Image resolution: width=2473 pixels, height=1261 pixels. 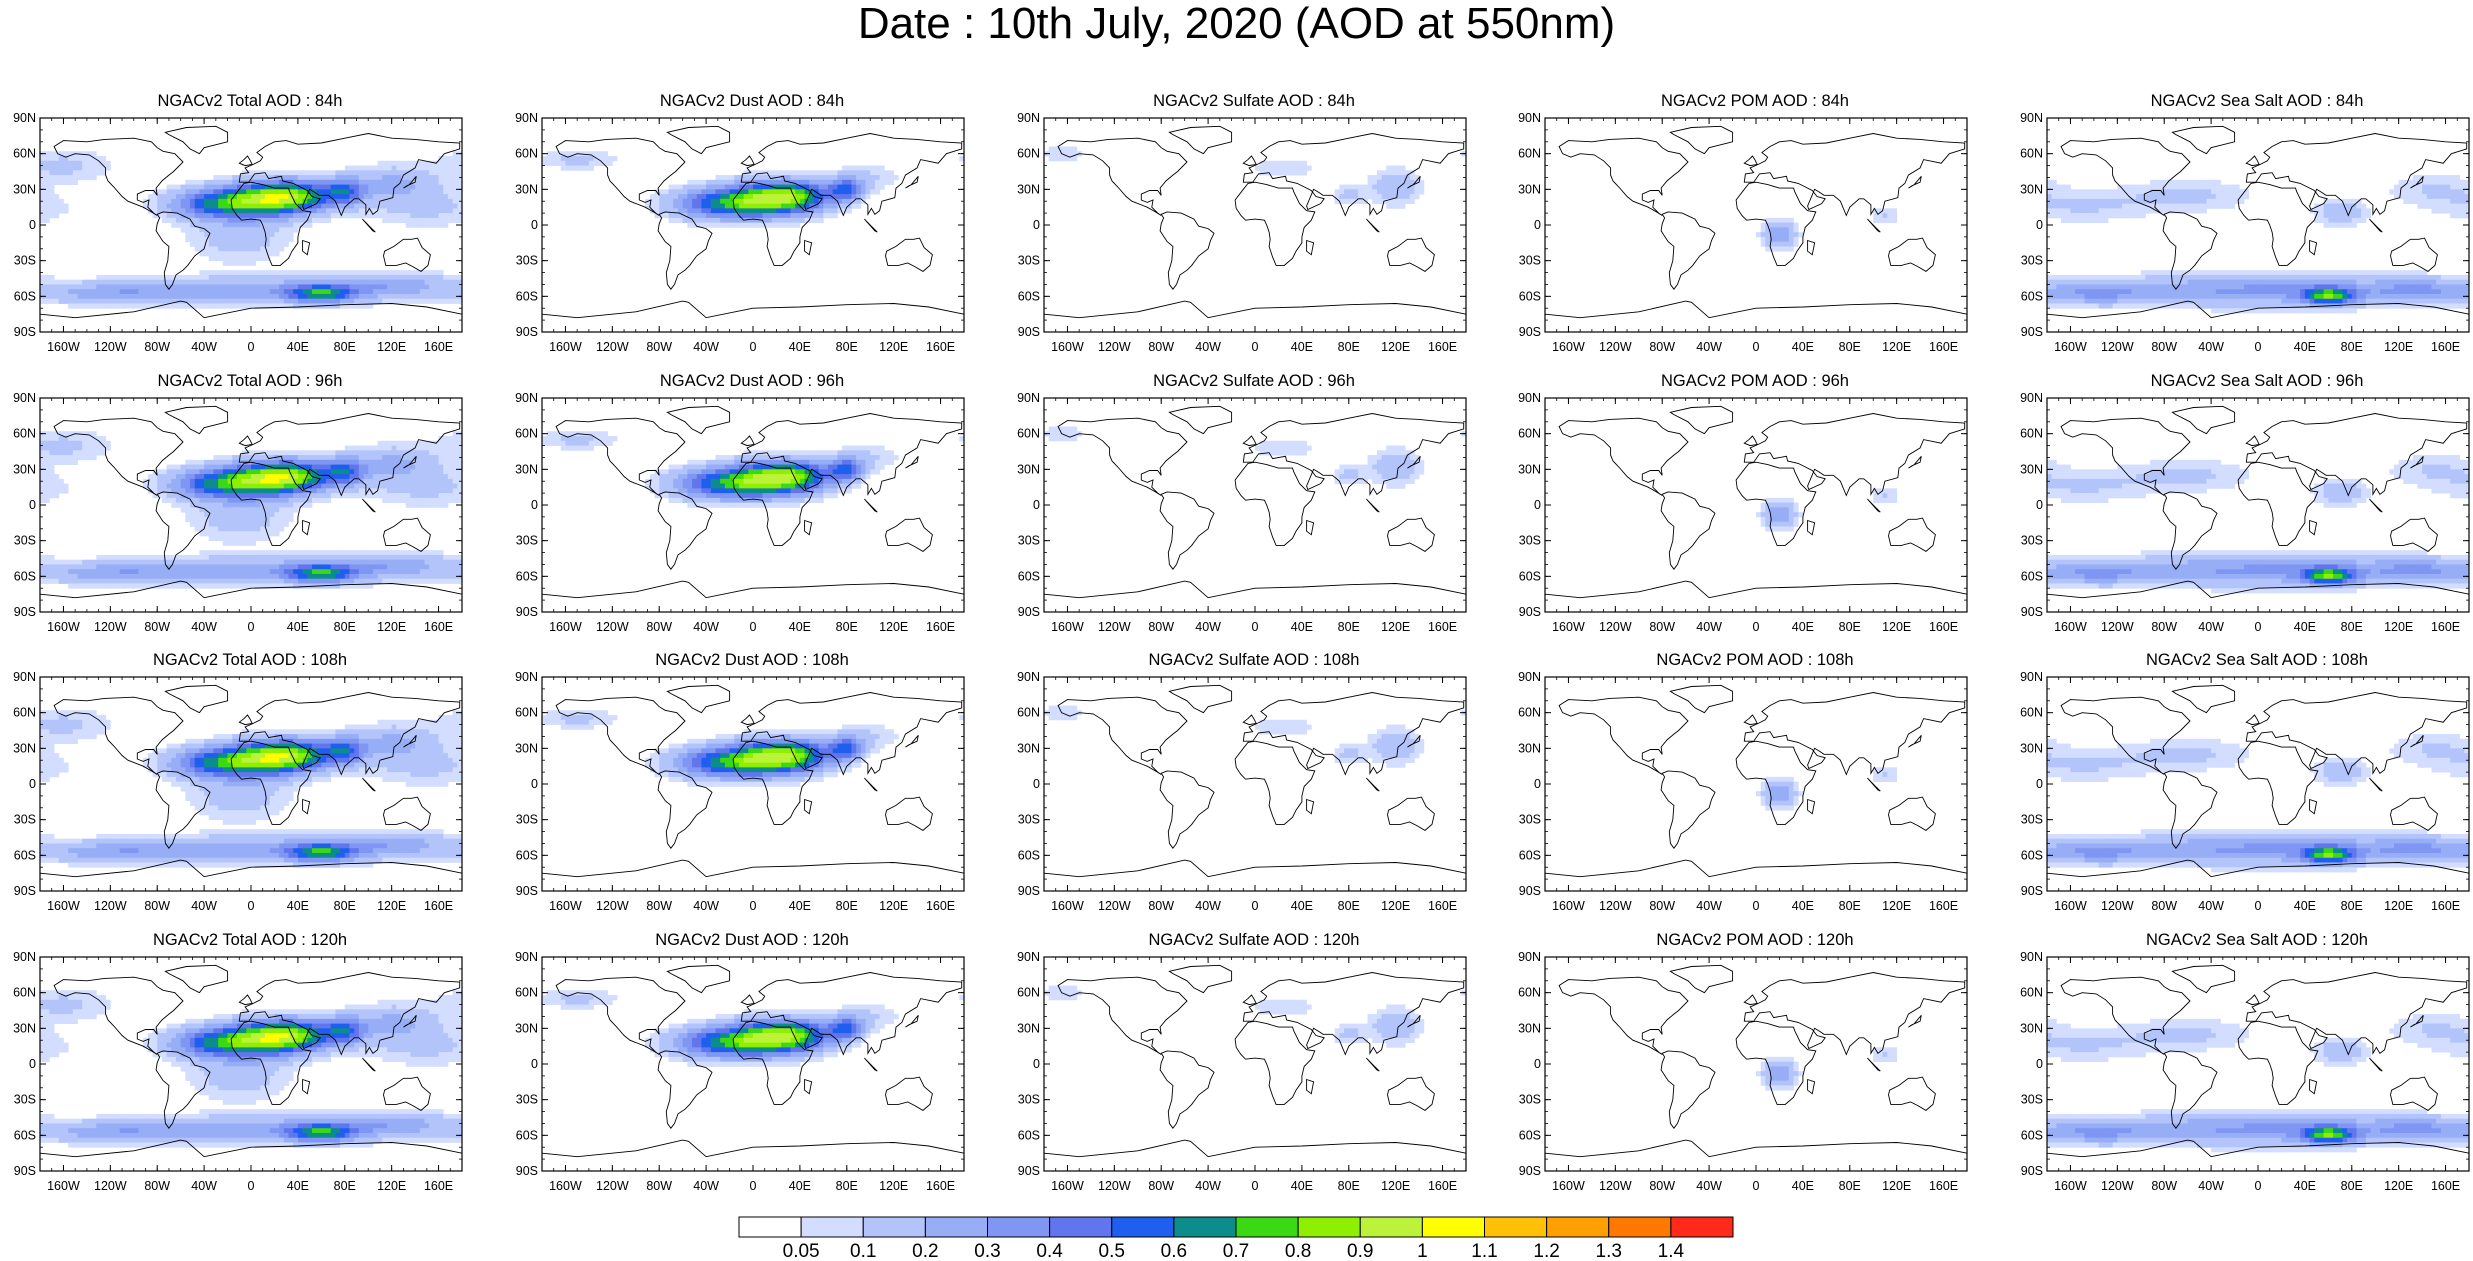 What do you see at coordinates (250, 381) in the screenshot?
I see `panel-title: NGACv2 Total AOD : 96h` at bounding box center [250, 381].